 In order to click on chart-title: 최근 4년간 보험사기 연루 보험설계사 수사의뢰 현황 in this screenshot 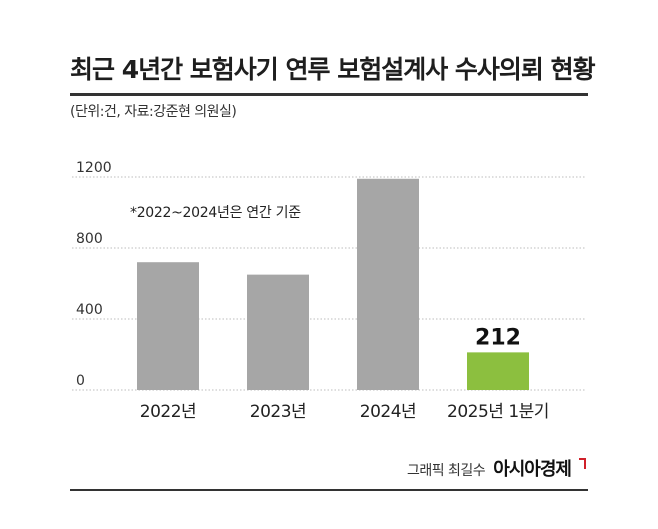, I will do `click(333, 69)`.